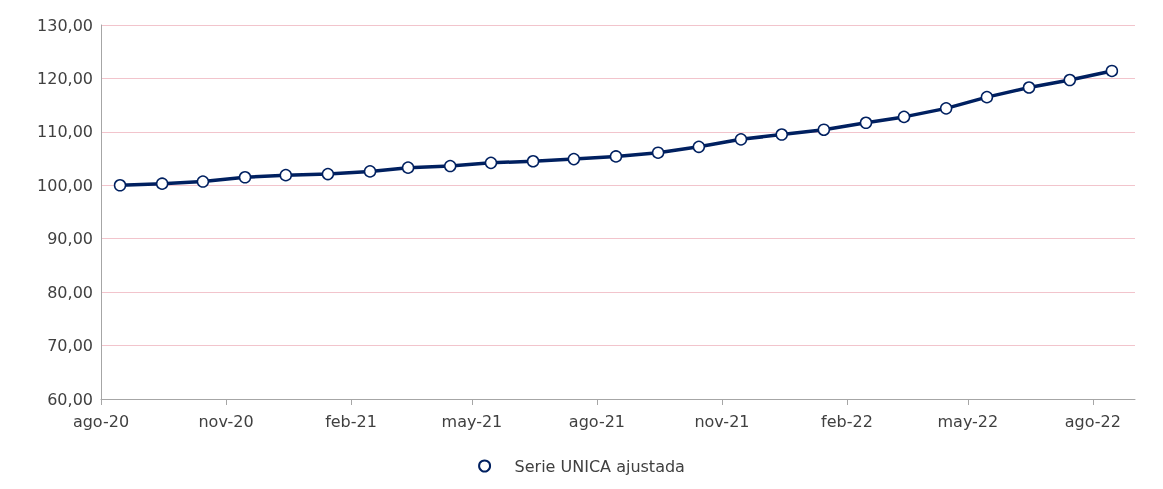 The width and height of the screenshot is (1163, 489). Describe the element at coordinates (599, 466) in the screenshot. I see `legend-label: Serie UNICA ajustada` at that location.